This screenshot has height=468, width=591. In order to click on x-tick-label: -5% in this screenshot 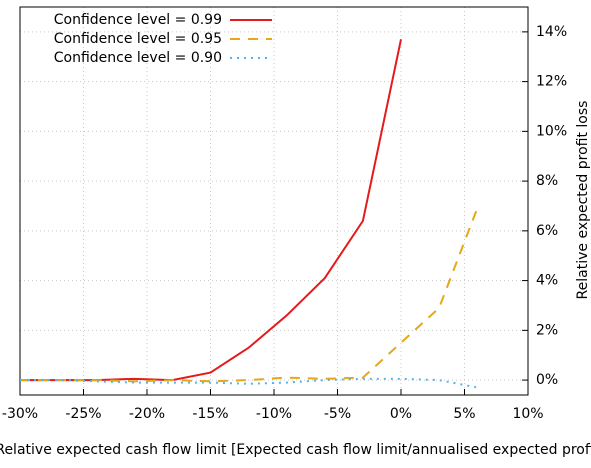, I will do `click(337, 414)`.